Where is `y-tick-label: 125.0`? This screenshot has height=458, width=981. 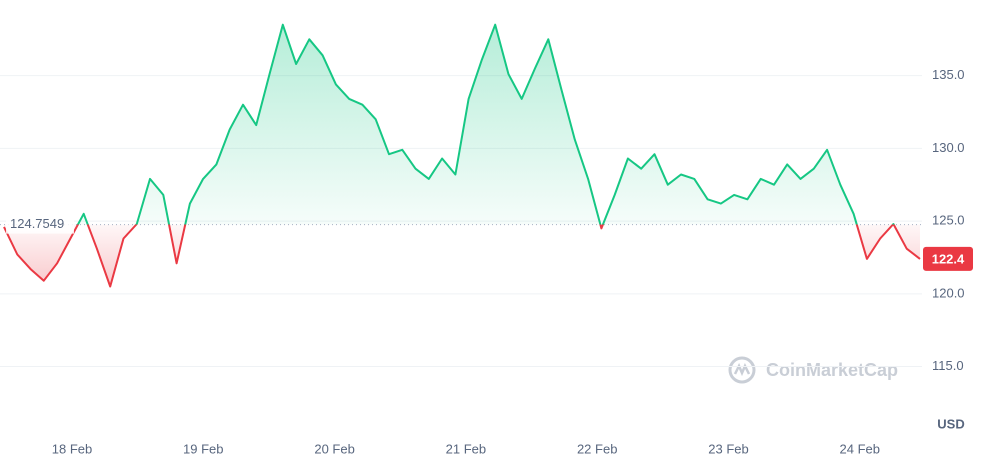
y-tick-label: 125.0 is located at coordinates (948, 220).